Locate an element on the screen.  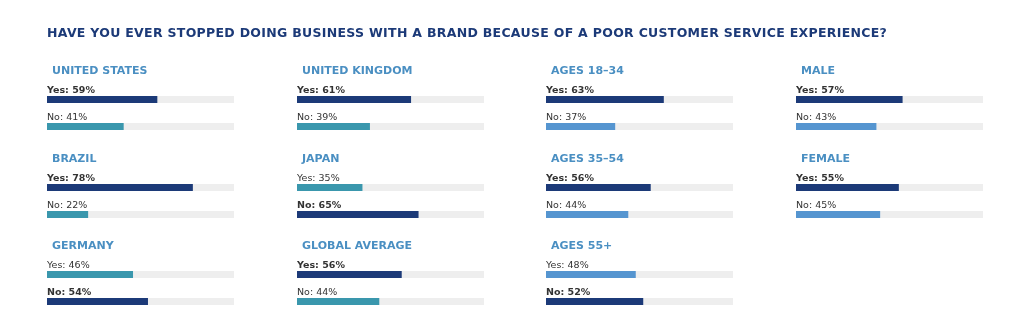
data-label: No: 41% is located at coordinates (67, 116).